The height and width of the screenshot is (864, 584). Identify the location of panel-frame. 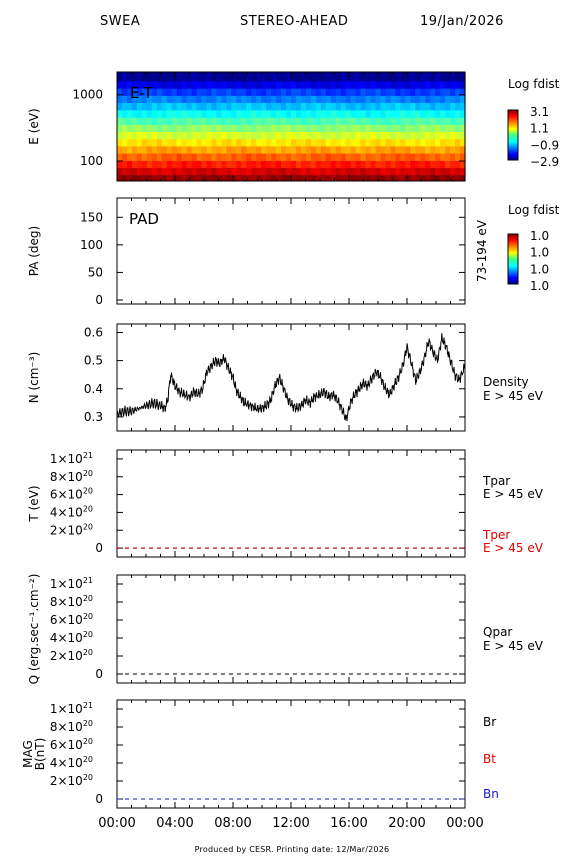
(291, 629).